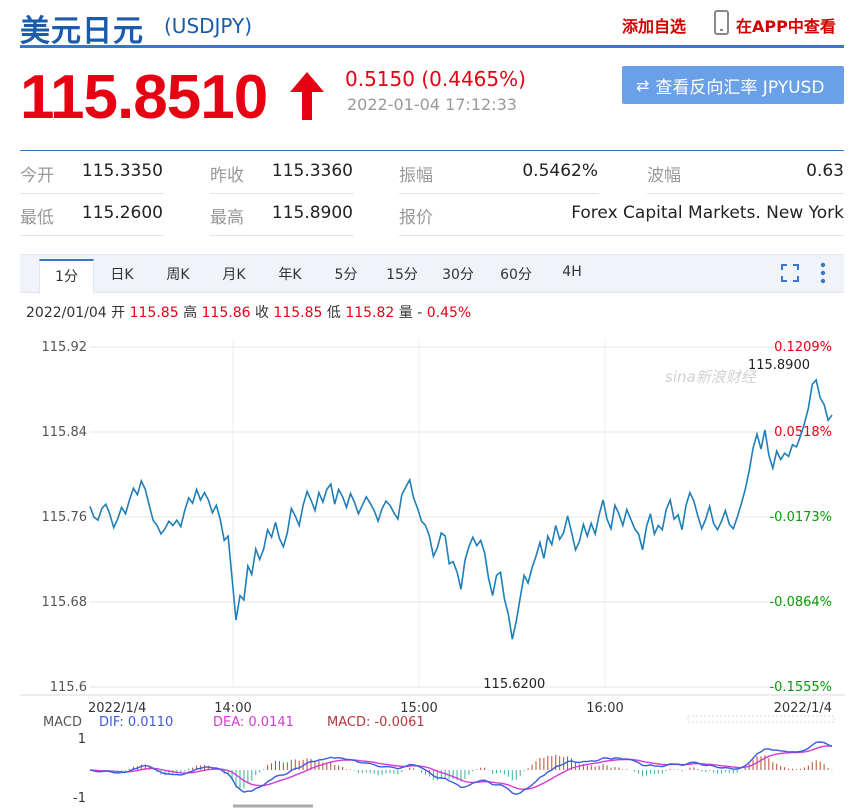 The height and width of the screenshot is (808, 865). Describe the element at coordinates (803, 347) in the screenshot. I see `pct-tick-label: 0.1209%` at that location.